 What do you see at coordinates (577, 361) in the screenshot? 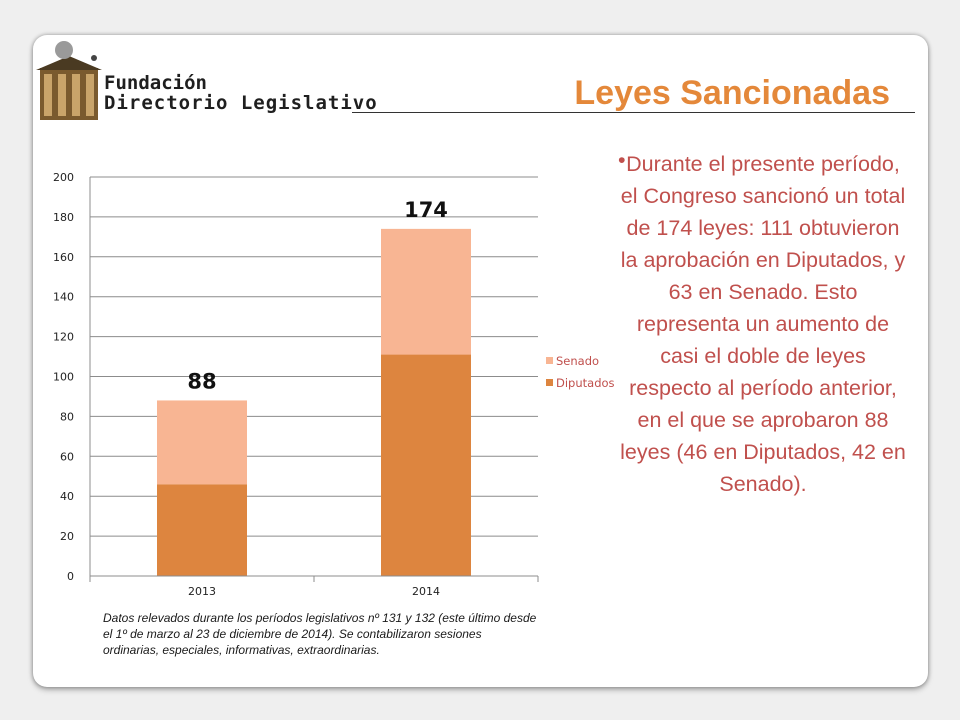
I see `legend-label-senado: Senado` at bounding box center [577, 361].